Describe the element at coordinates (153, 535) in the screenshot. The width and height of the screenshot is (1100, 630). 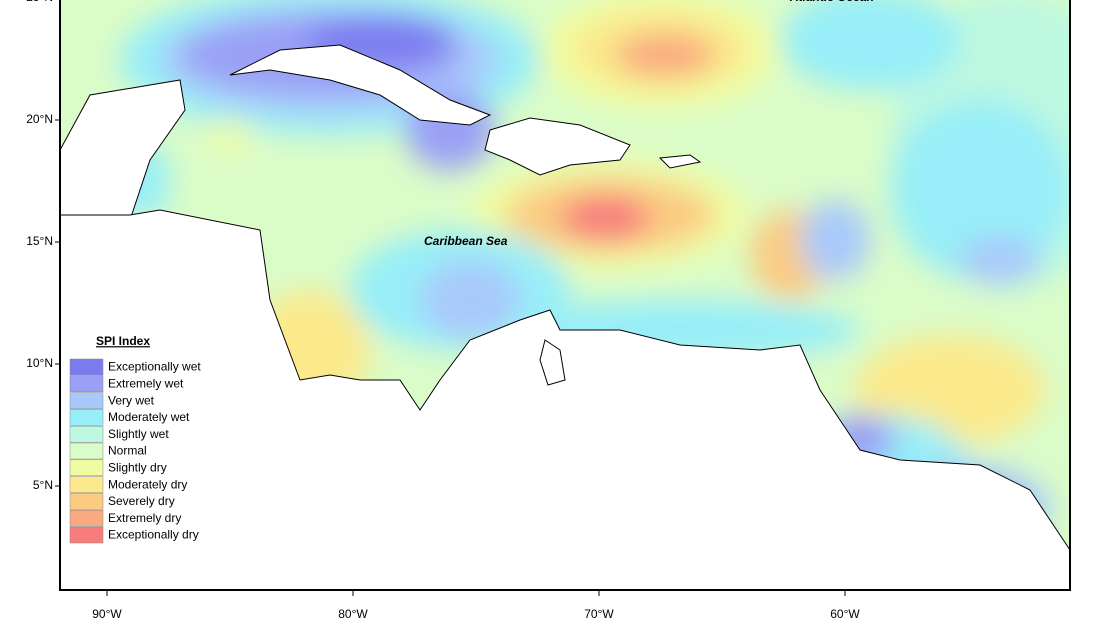
I see `legend-label: Exceptionally dry` at that location.